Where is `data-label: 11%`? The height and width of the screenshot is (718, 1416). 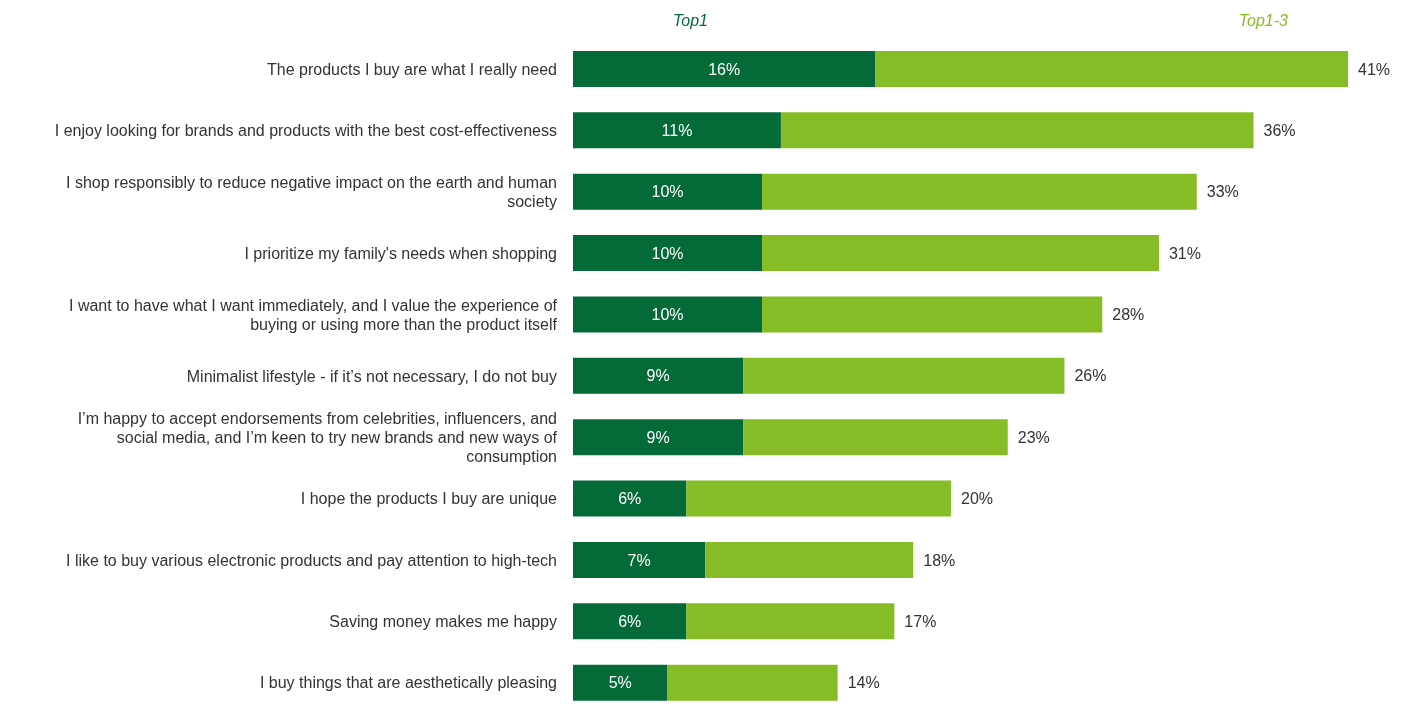 data-label: 11% is located at coordinates (677, 131).